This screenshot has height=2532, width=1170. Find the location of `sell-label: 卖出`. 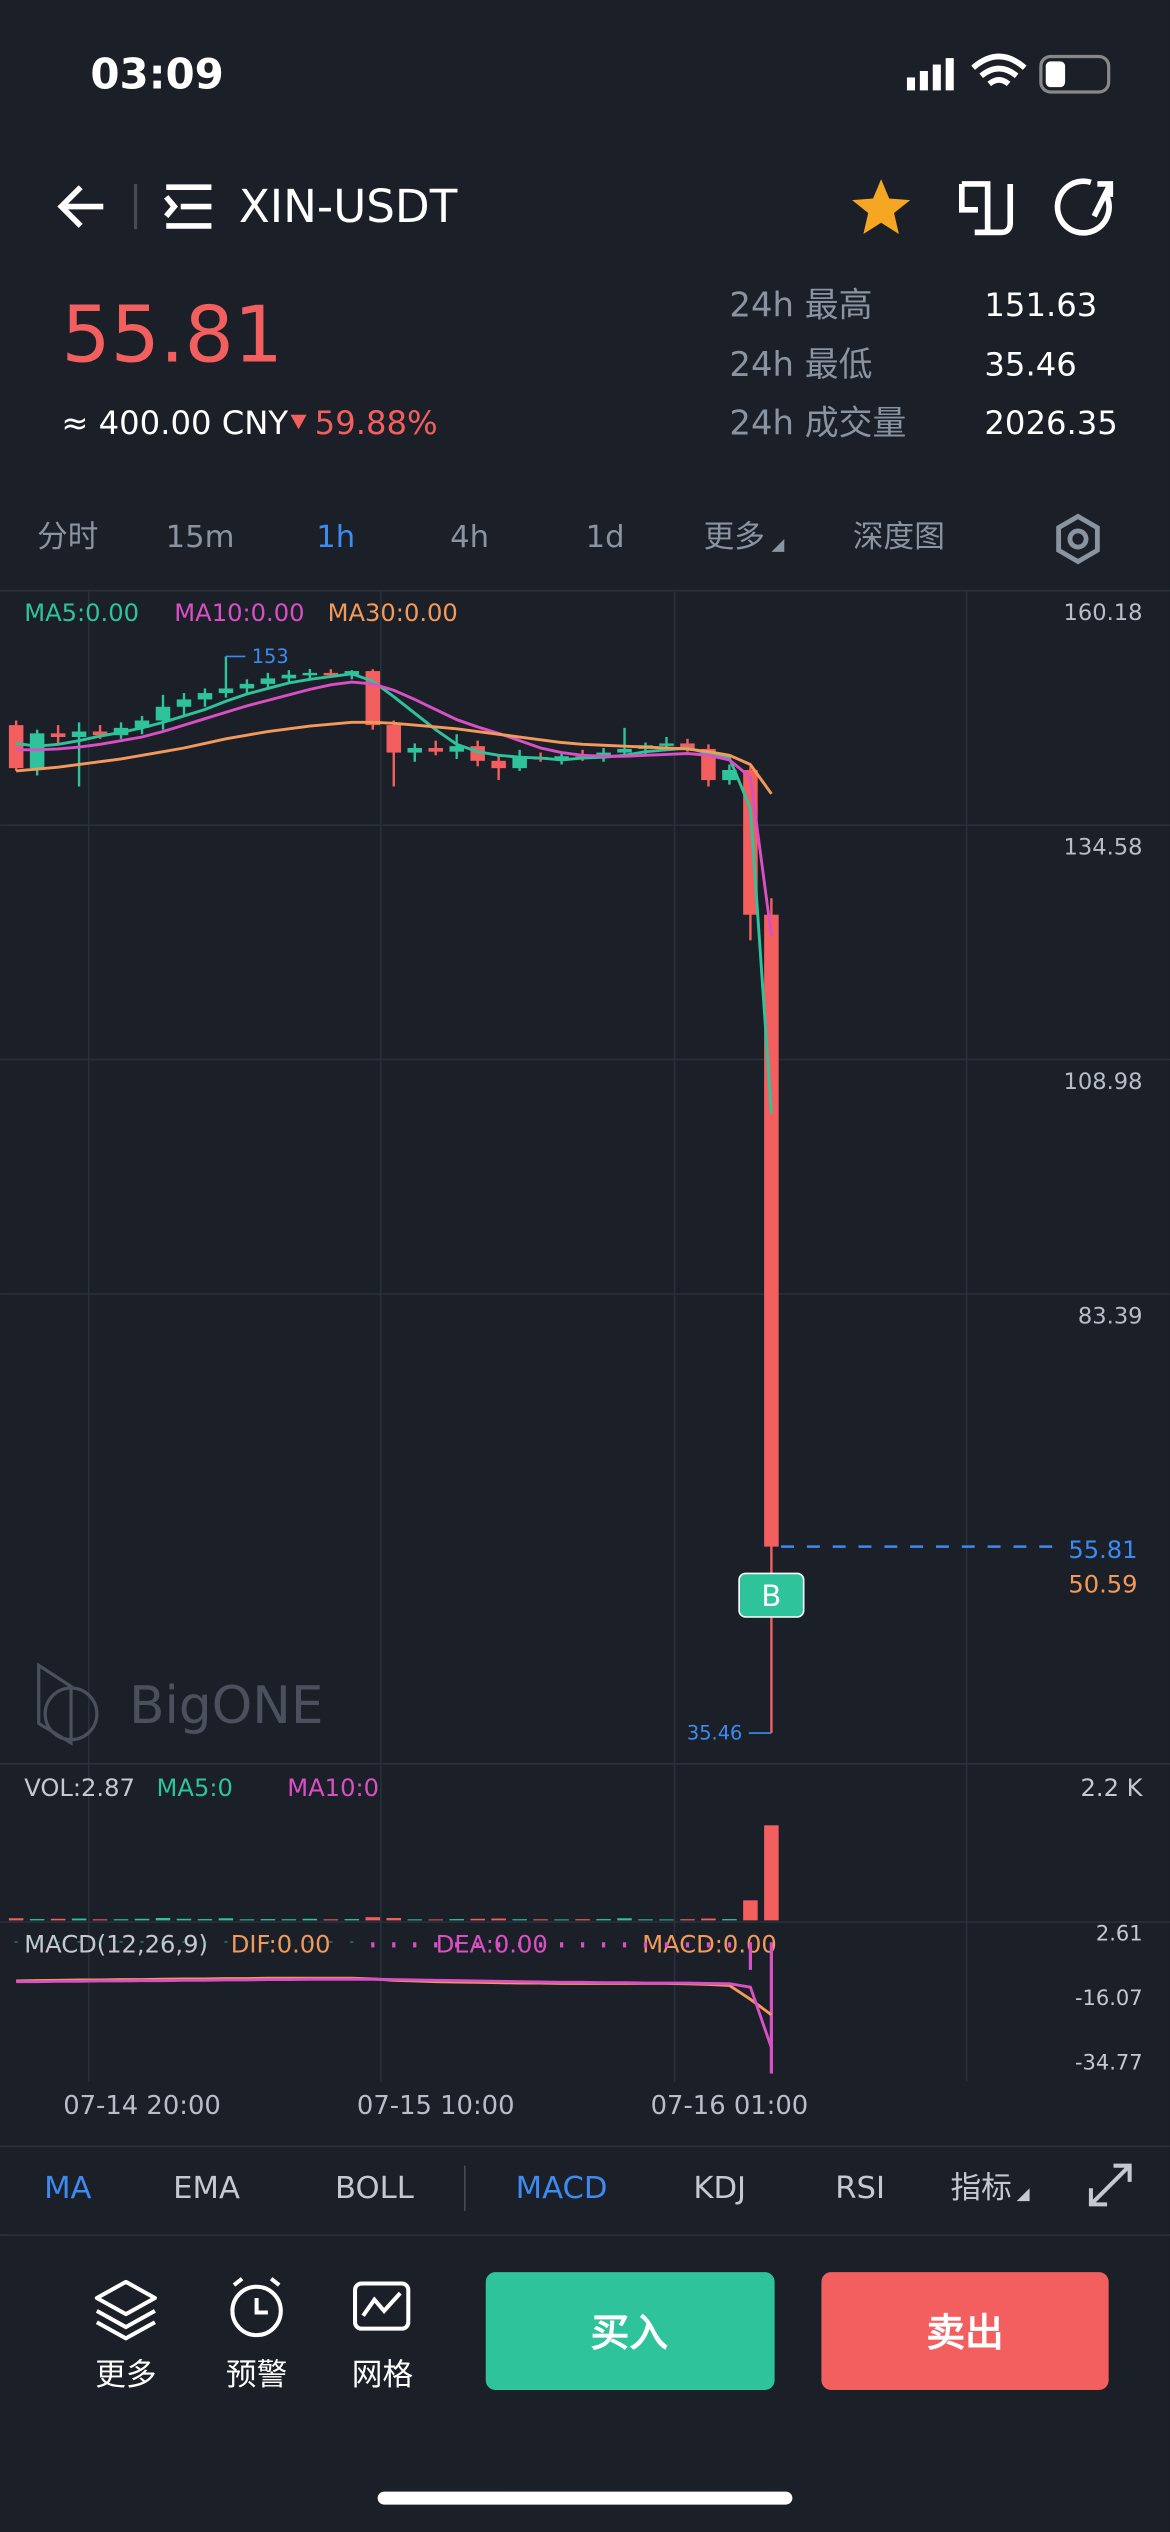

sell-label: 卖出 is located at coordinates (964, 2333).